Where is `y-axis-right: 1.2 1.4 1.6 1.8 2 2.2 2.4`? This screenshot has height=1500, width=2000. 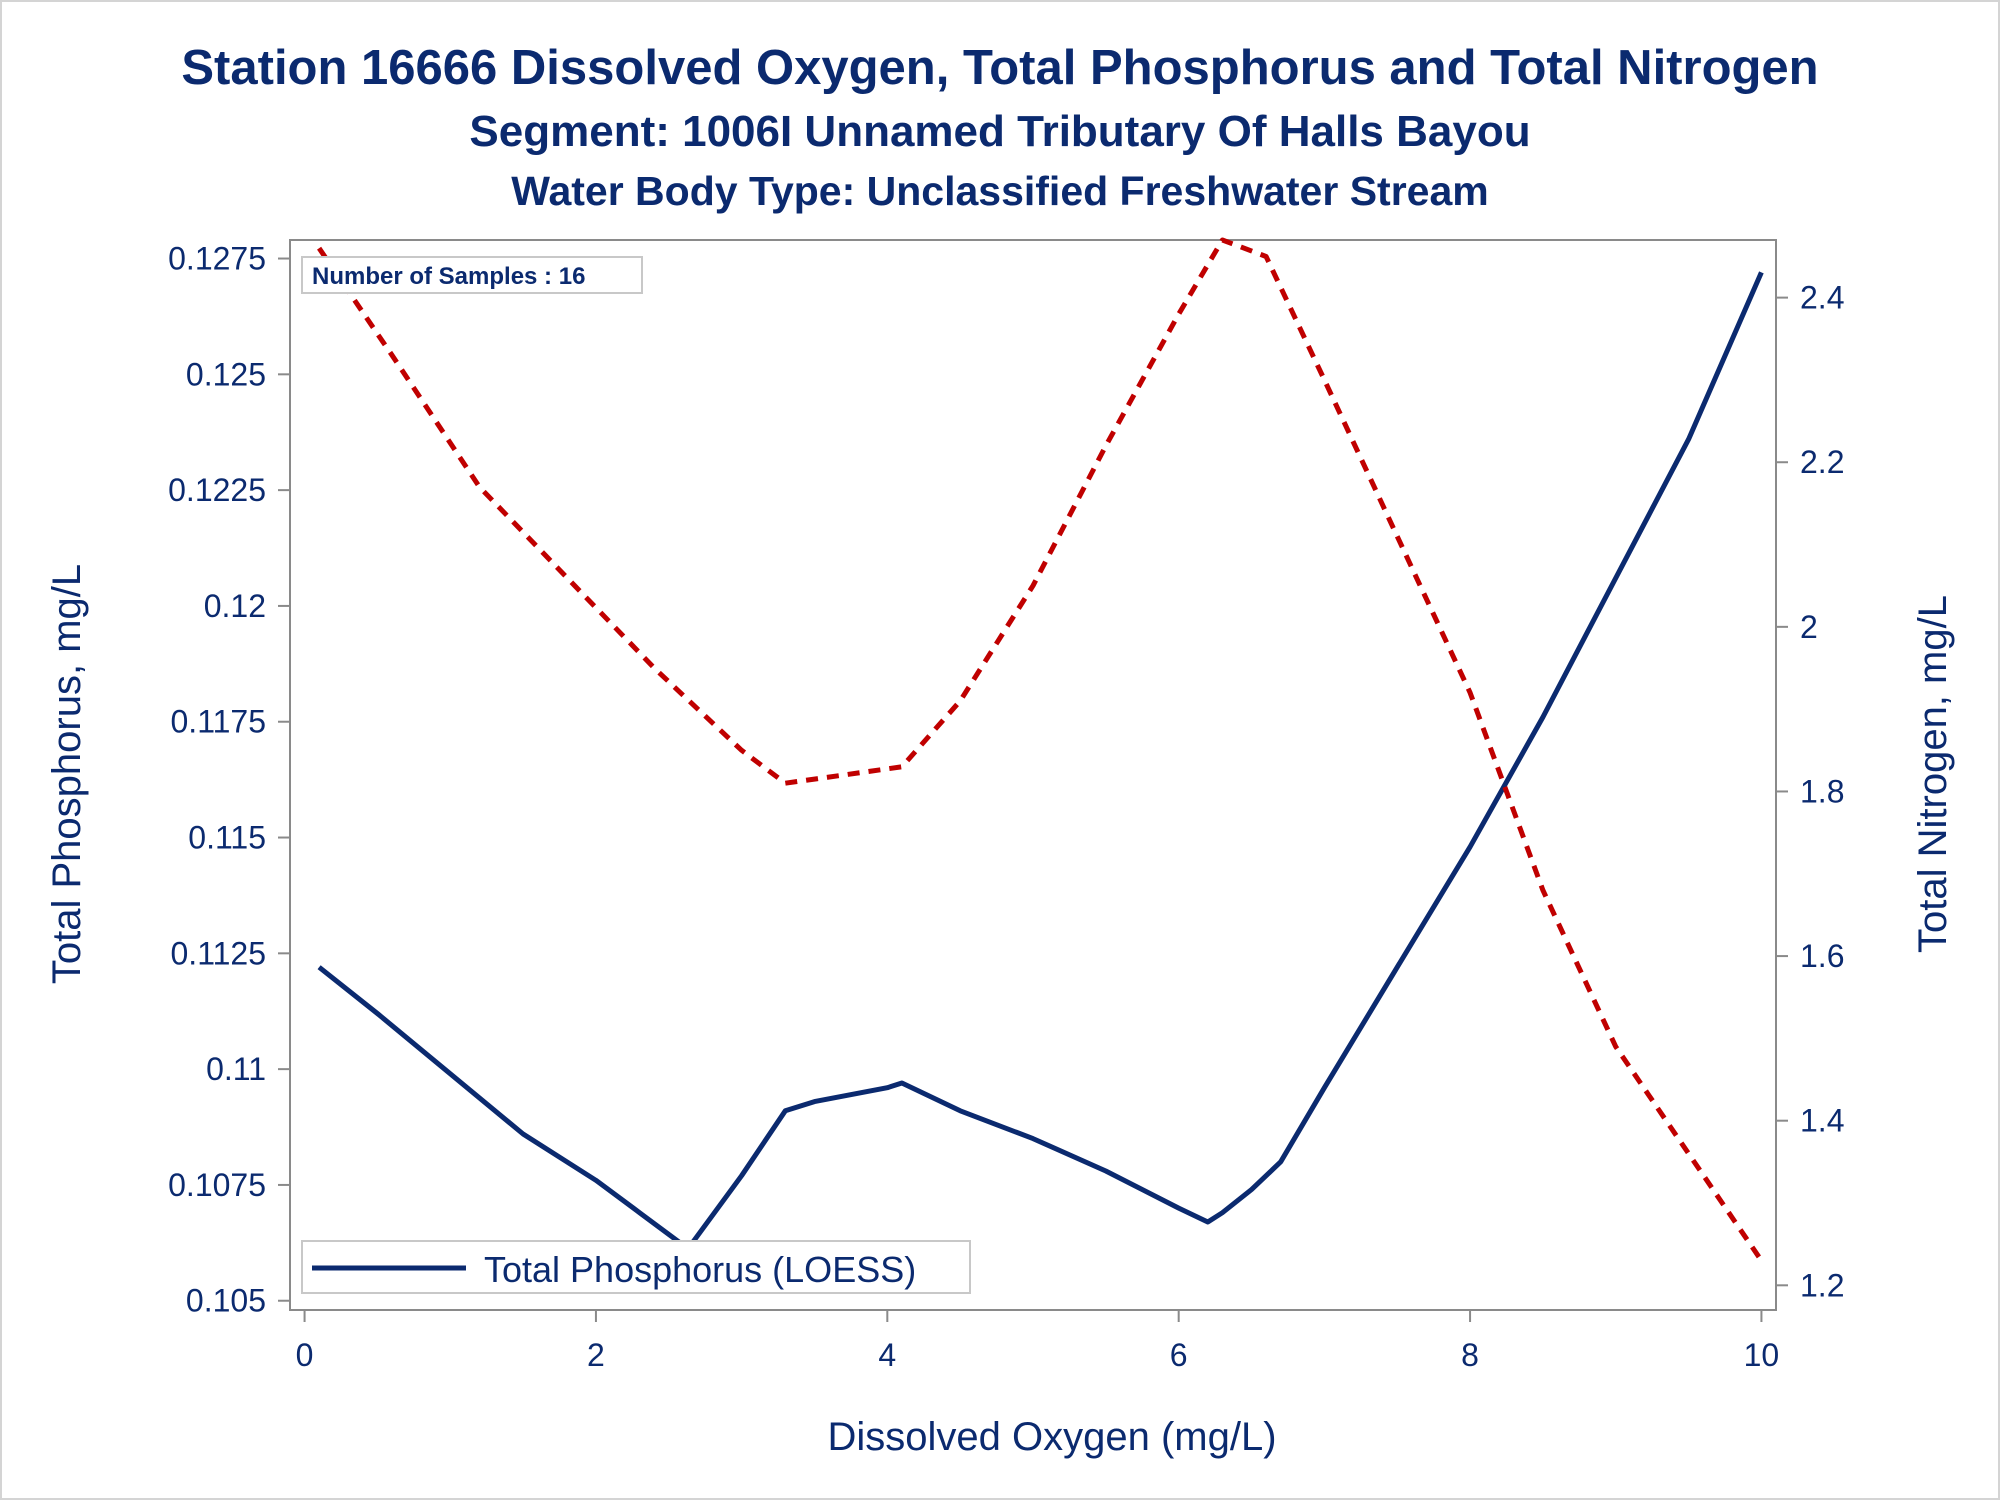
y-axis-right: 1.2 1.4 1.6 1.8 2 2.2 2.4 is located at coordinates (1810, 791).